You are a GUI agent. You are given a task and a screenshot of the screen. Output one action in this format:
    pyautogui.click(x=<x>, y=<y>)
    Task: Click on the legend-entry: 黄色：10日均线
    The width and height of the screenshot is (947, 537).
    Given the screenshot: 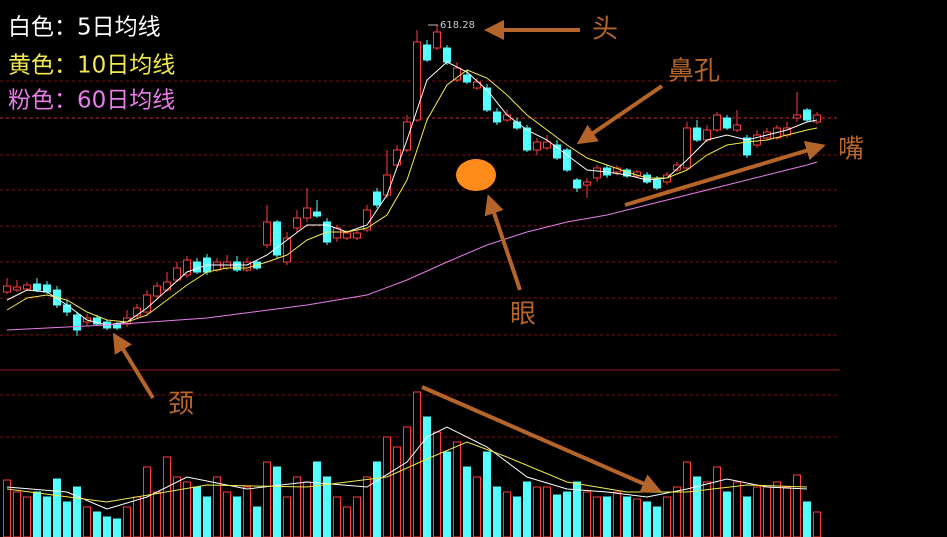 What is the action you would take?
    pyautogui.click(x=91, y=66)
    